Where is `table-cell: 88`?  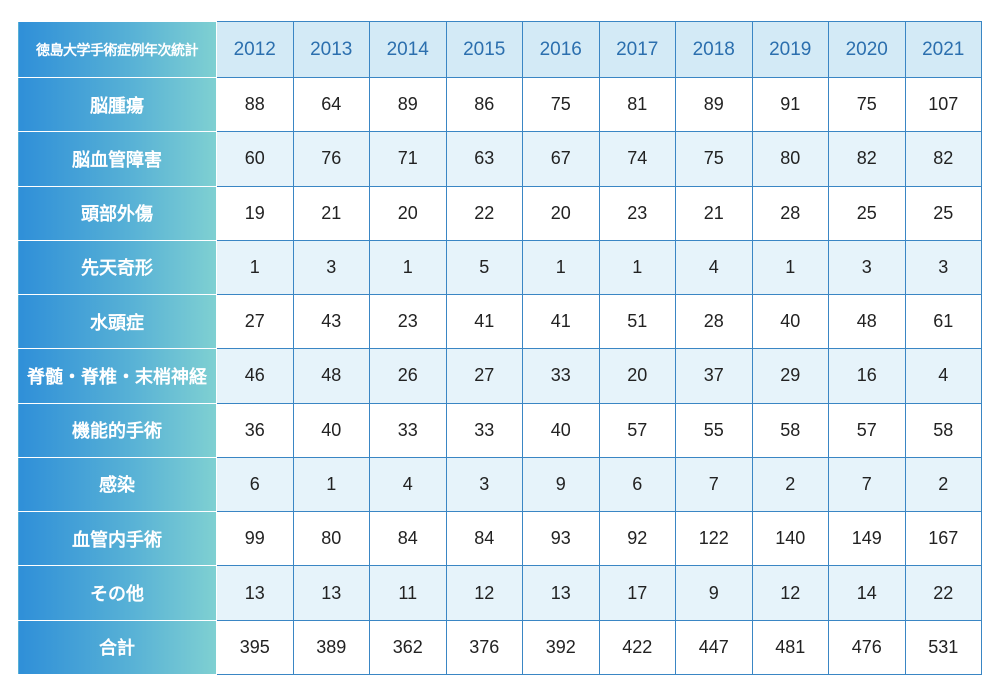 table-cell: 88 is located at coordinates (255, 104).